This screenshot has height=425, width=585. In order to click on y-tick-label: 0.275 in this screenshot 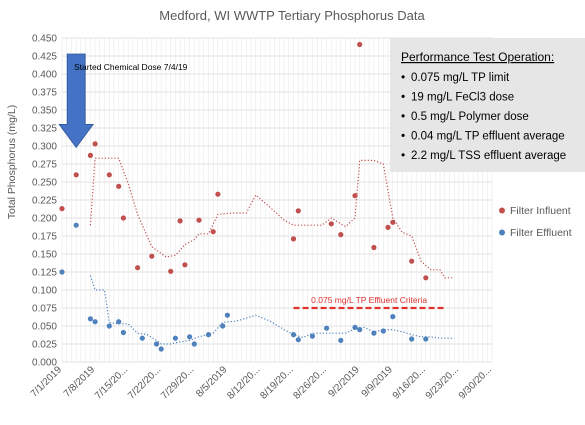, I will do `click(44, 165)`.